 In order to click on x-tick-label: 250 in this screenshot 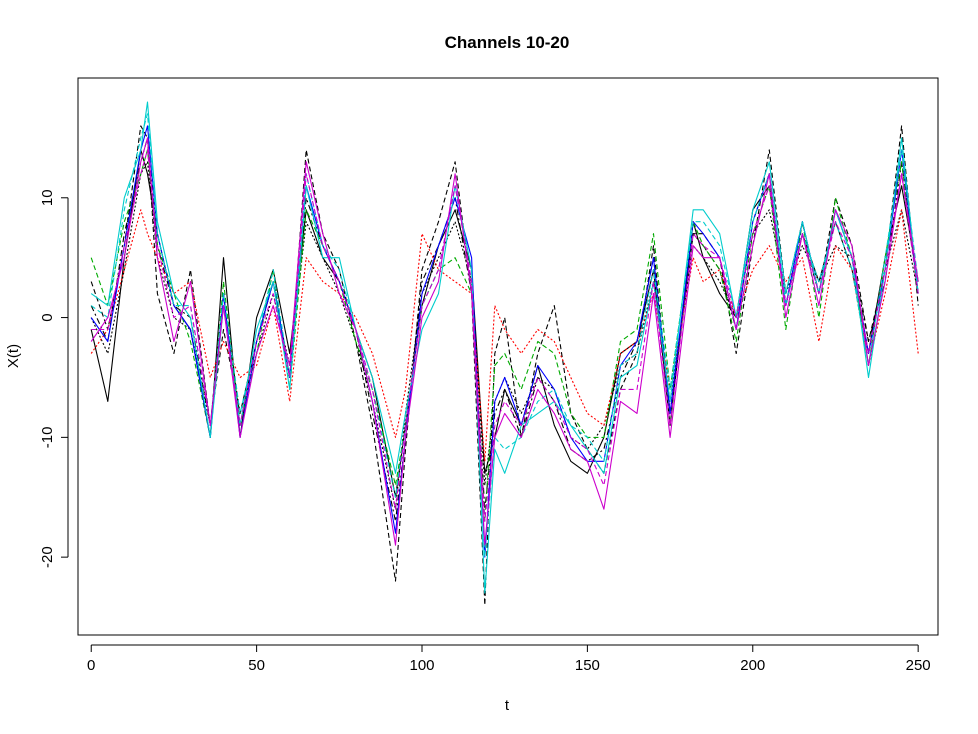, I will do `click(918, 665)`.